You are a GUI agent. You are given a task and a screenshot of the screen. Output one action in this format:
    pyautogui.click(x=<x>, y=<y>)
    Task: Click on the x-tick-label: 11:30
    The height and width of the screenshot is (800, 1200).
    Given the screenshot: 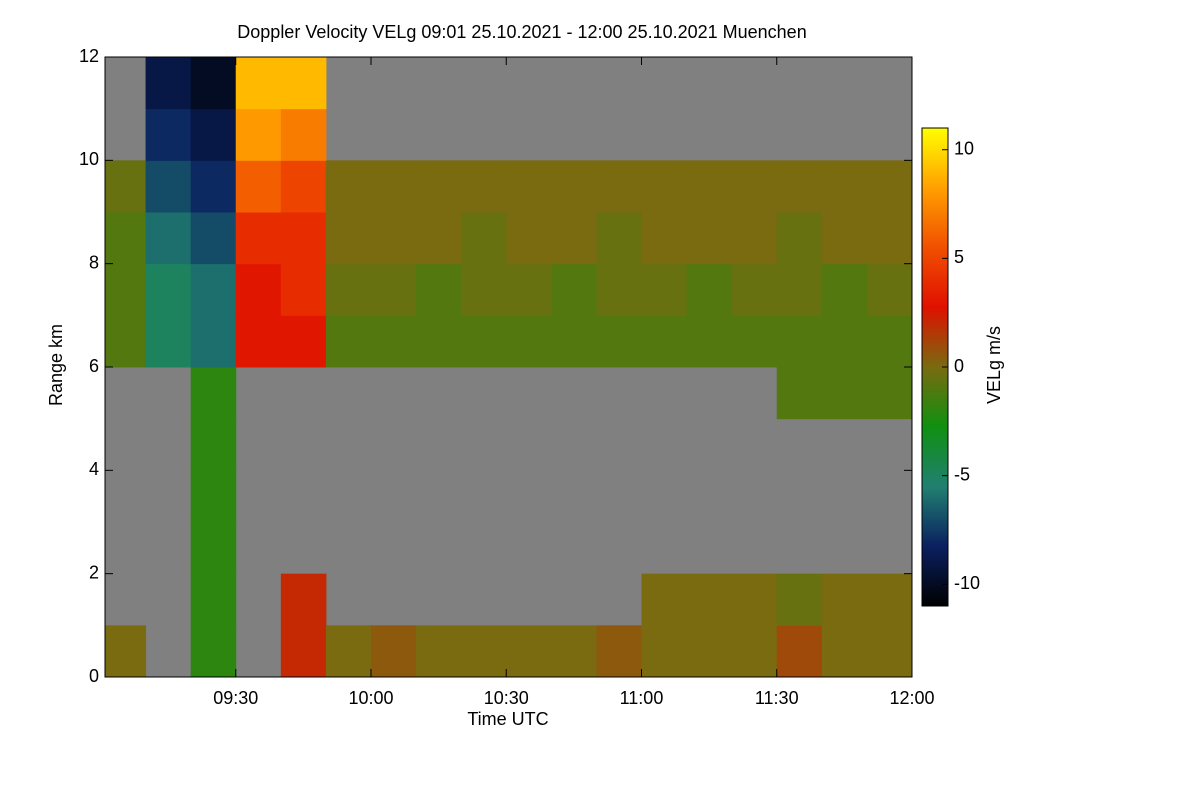 What is the action you would take?
    pyautogui.click(x=777, y=698)
    